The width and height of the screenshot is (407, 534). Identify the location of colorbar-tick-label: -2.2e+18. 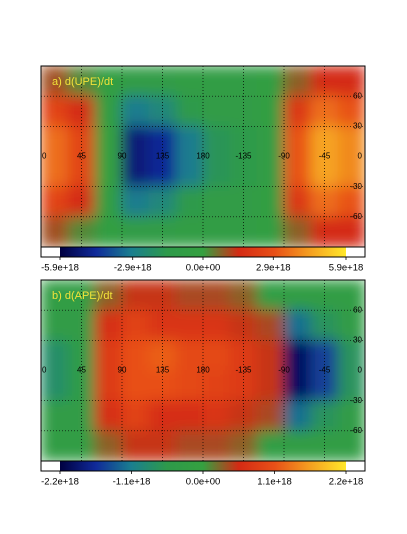
(60, 482).